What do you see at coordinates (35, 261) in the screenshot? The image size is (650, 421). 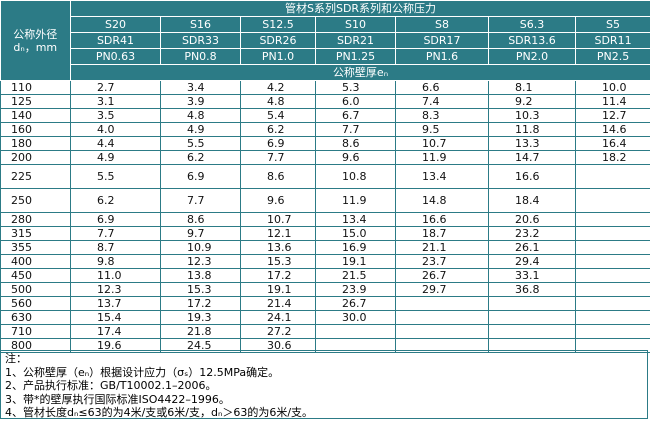 I see `outer-diameter: 400` at bounding box center [35, 261].